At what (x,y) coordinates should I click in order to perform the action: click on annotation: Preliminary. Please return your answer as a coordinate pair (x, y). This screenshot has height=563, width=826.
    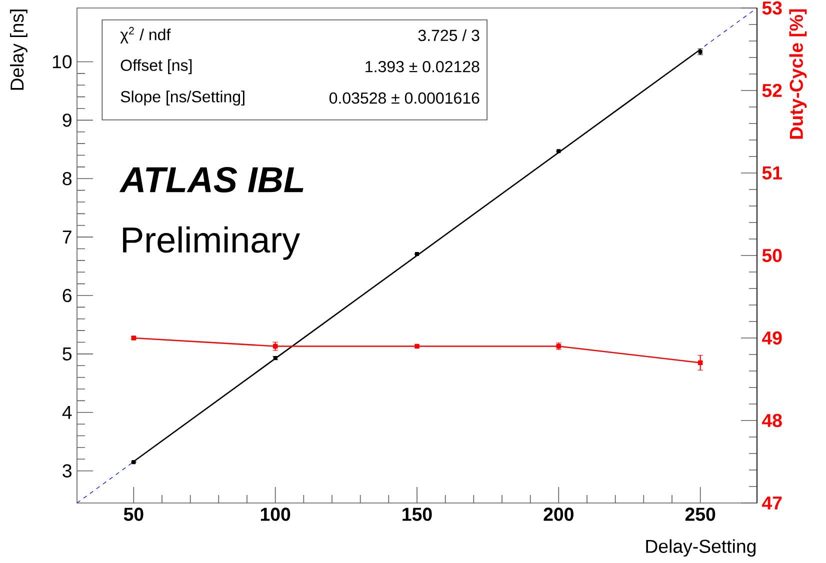
    Looking at the image, I should click on (211, 243).